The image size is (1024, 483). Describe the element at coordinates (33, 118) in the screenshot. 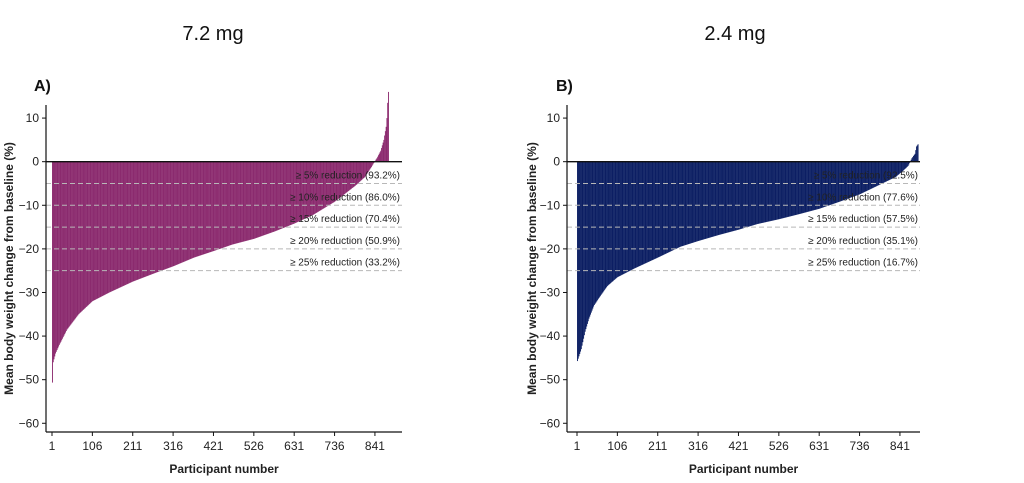

I see `y-tick-label: 10` at that location.